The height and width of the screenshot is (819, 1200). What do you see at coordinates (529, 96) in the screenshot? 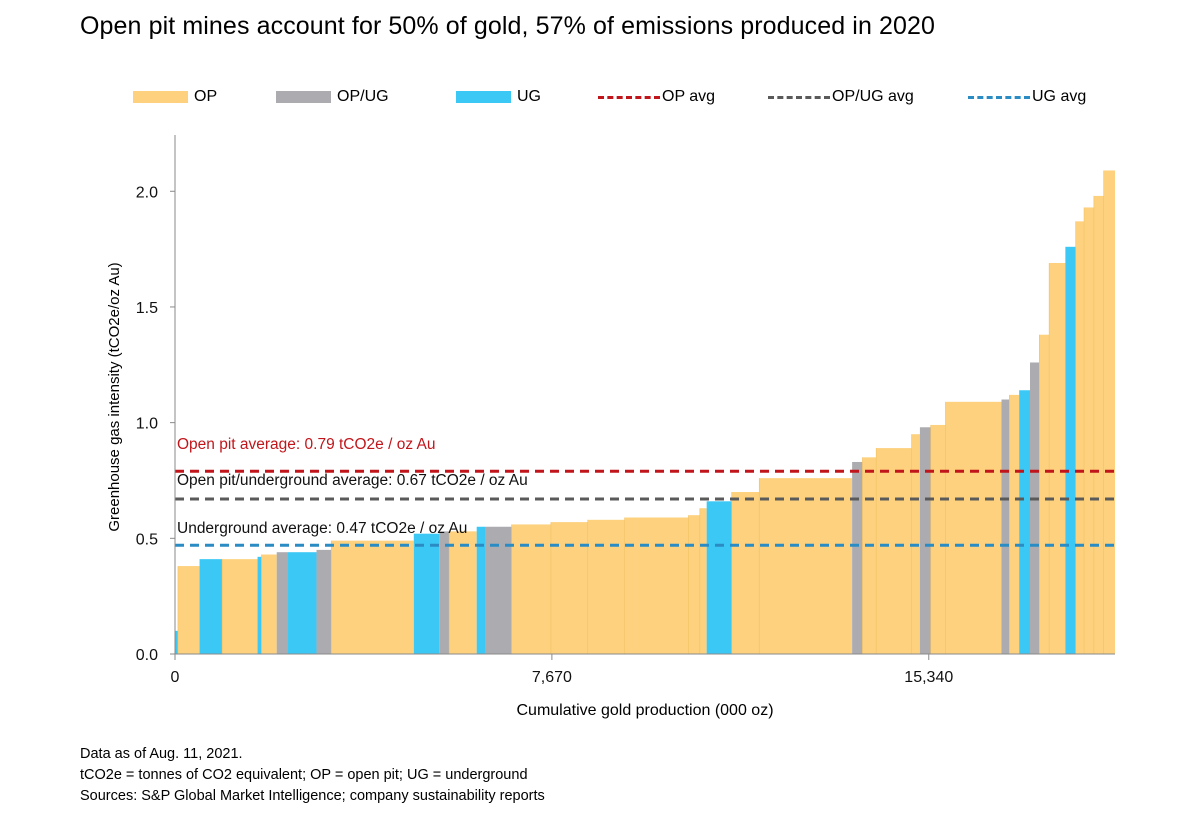
I see `legend-label-ug: UG` at bounding box center [529, 96].